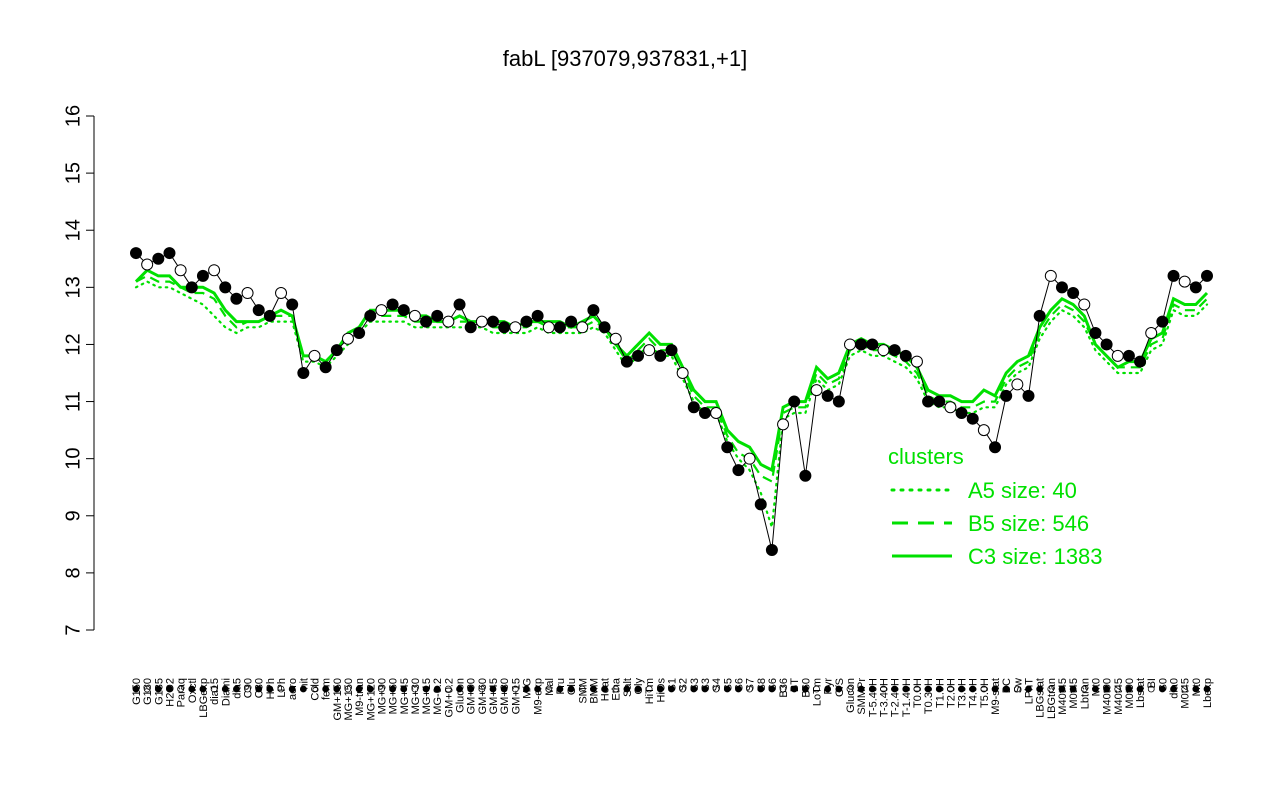 This screenshot has height=800, width=1280. I want to click on x-tick-label: Lbstat, so click(1141, 693).